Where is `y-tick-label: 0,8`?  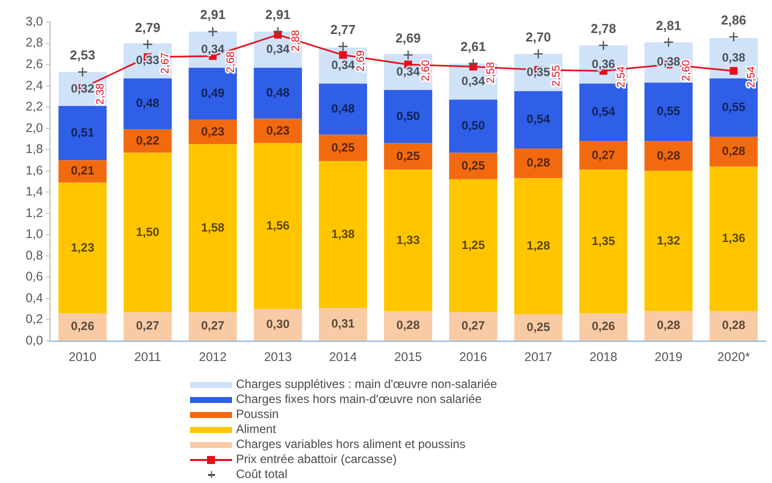
y-tick-label: 0,8 is located at coordinates (35, 255).